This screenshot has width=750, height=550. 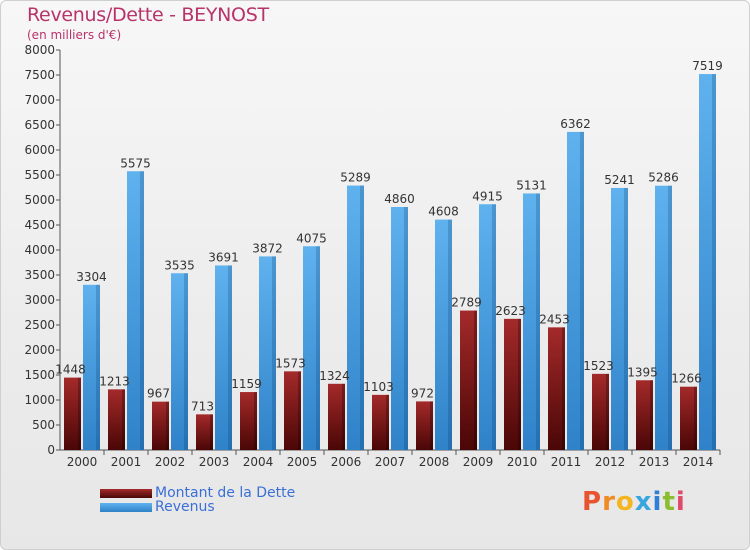 I want to click on y-tick-label: 7500, so click(x=39, y=75).